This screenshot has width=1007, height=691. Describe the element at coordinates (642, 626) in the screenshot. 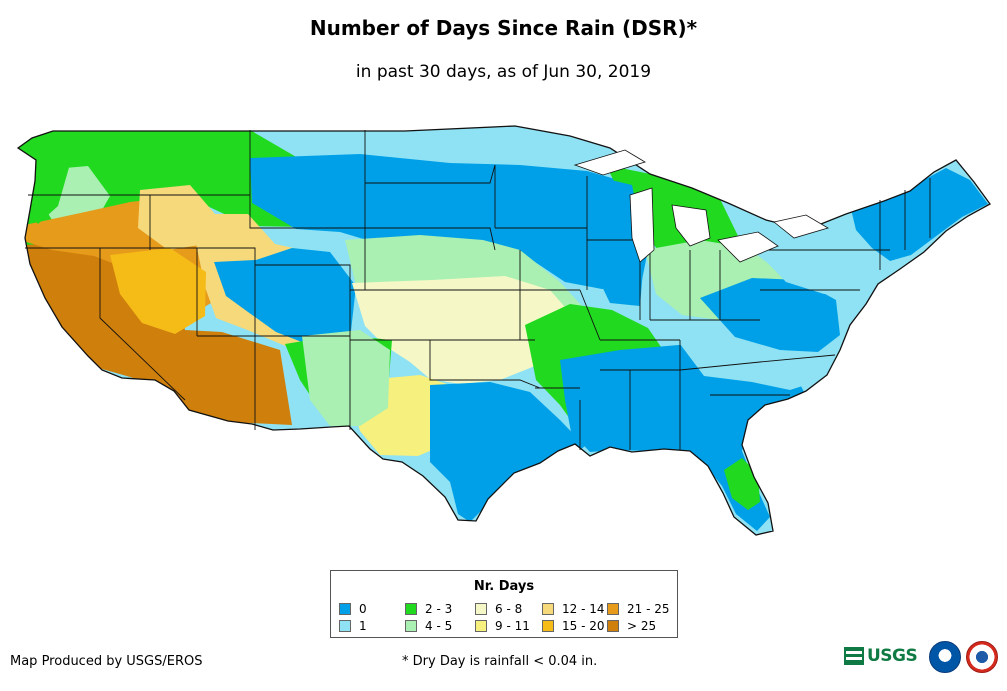

I see `legend-label-9: > 25` at that location.